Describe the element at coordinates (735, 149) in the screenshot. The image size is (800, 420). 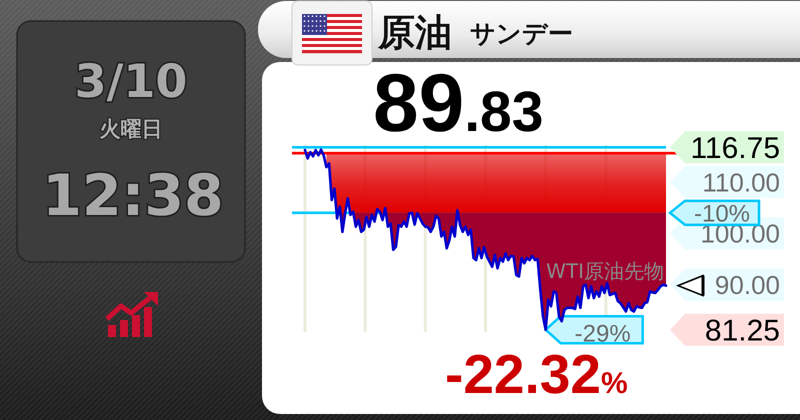
I see `y-tick-label: 116.75` at that location.